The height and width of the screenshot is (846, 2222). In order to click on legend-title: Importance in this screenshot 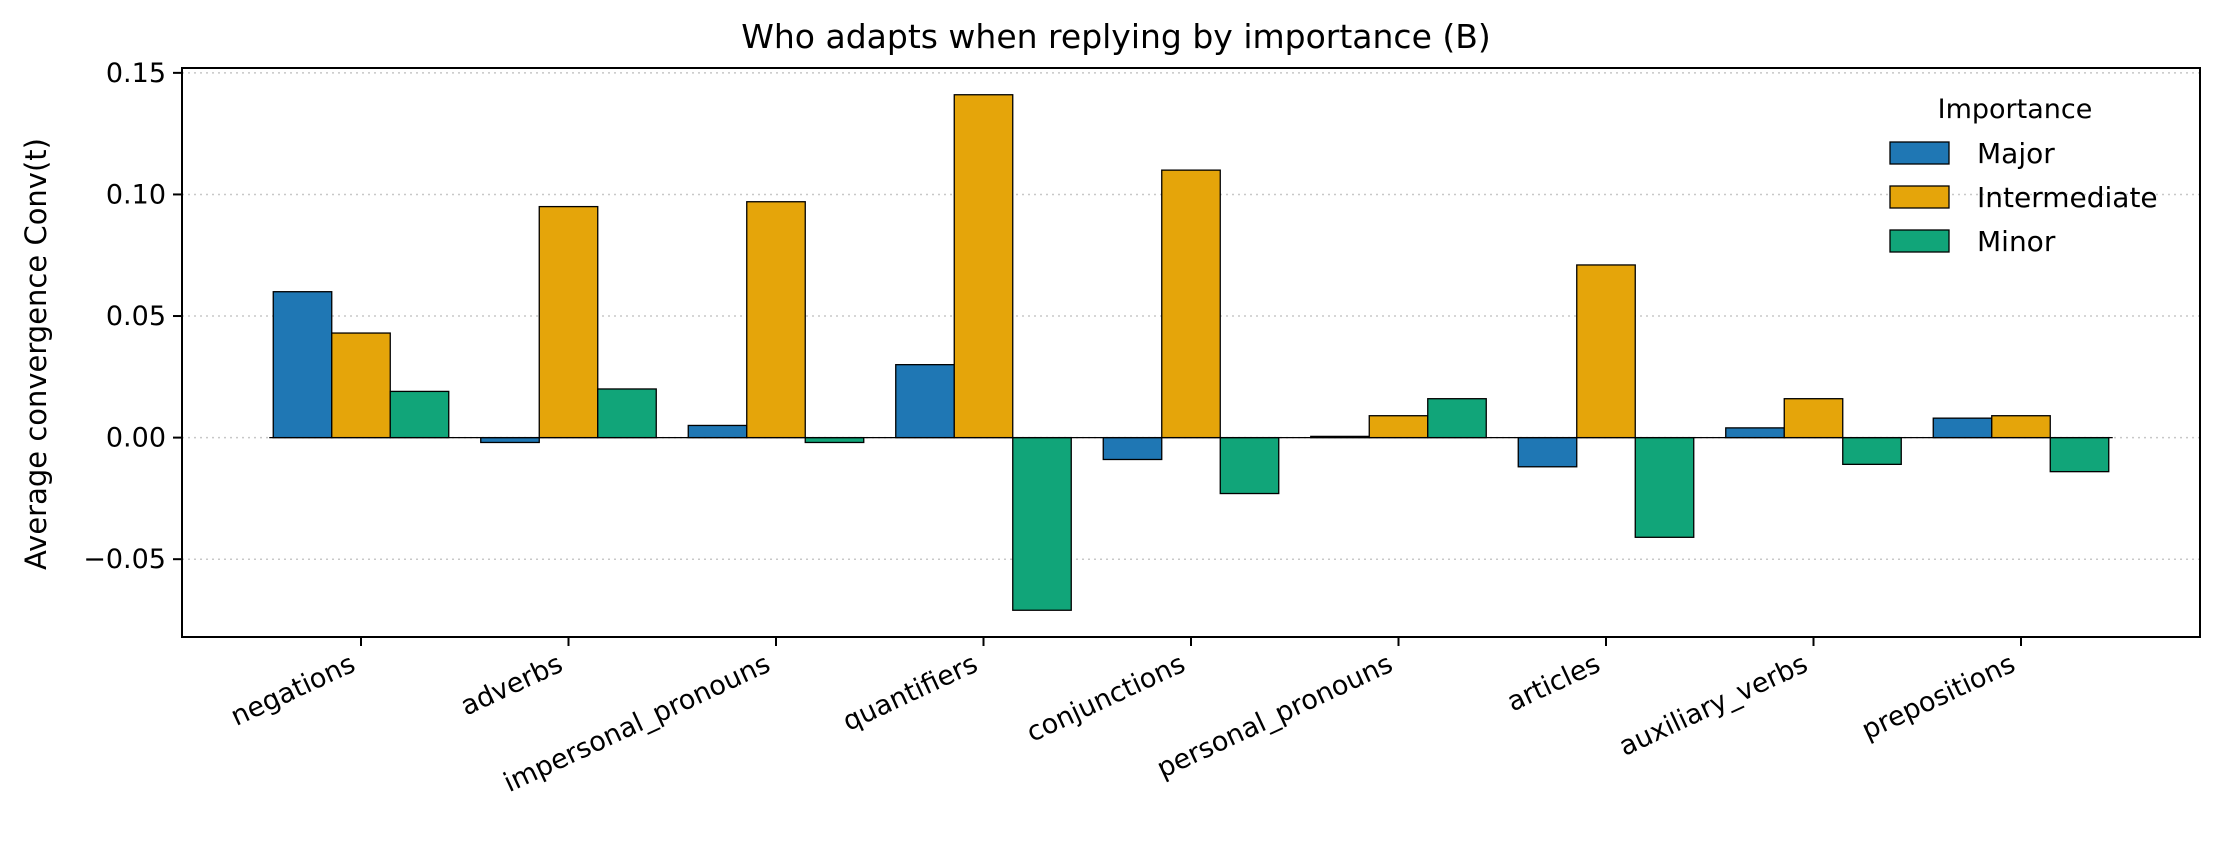, I will do `click(2015, 109)`.